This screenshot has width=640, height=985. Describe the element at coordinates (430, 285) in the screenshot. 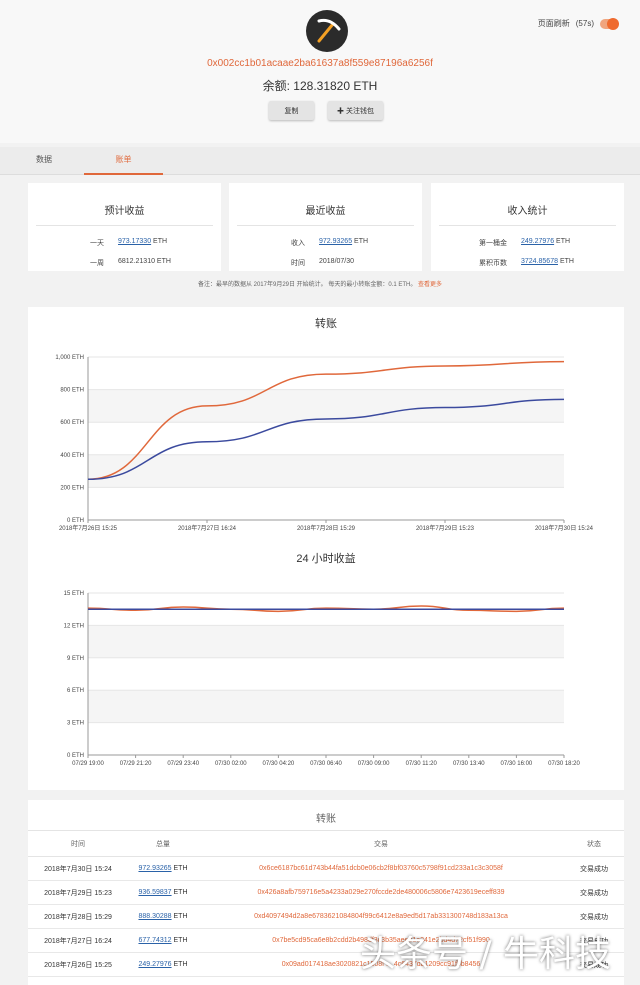

I see `see-more-link: 查看更多` at that location.